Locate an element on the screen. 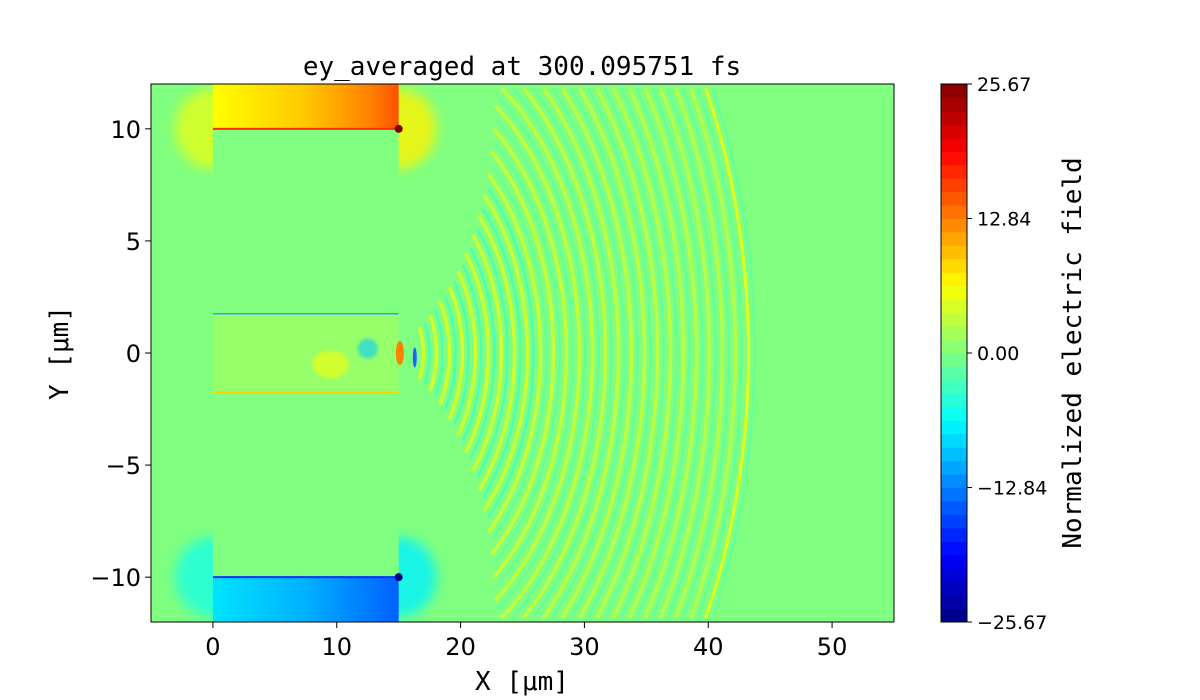 The width and height of the screenshot is (1200, 700). y-axis: −10 −5 0 5 10 is located at coordinates (120, 354).